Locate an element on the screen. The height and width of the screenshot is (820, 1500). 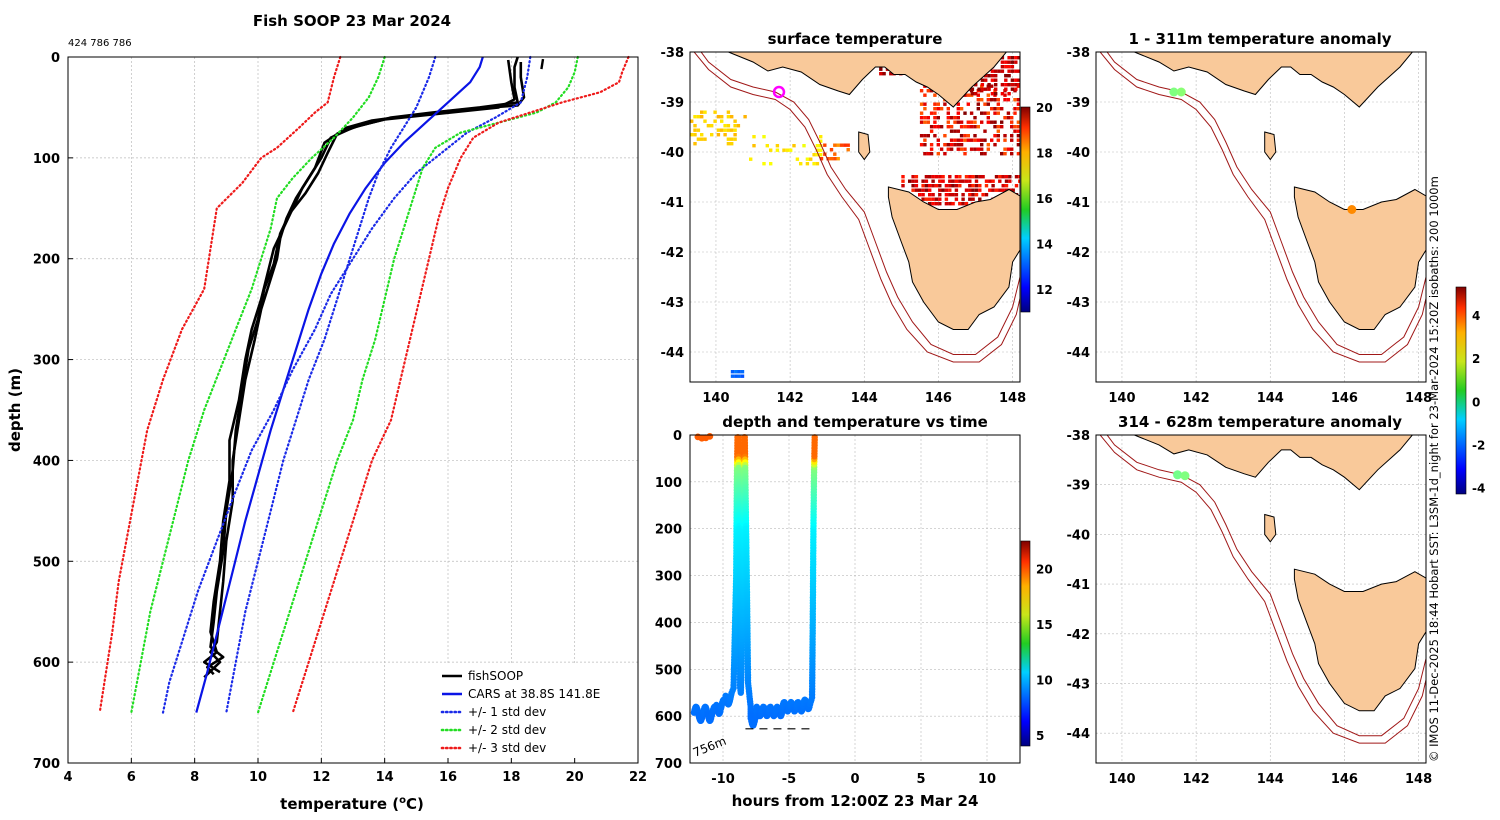
colorbar-tick-label: -4 is located at coordinates (1478, 489).